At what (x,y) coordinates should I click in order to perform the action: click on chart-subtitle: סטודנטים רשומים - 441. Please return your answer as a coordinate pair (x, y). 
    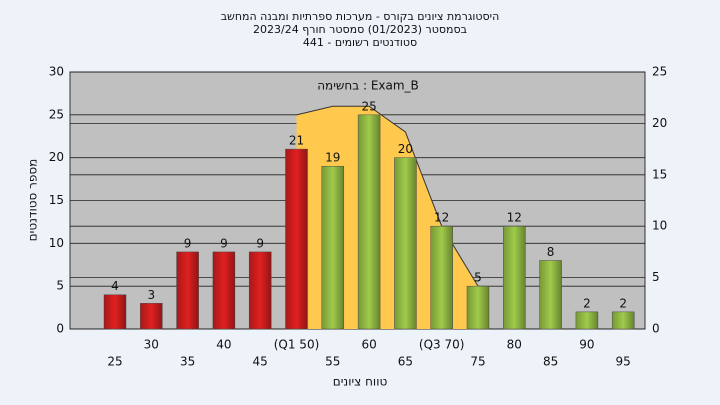
    Looking at the image, I should click on (360, 42).